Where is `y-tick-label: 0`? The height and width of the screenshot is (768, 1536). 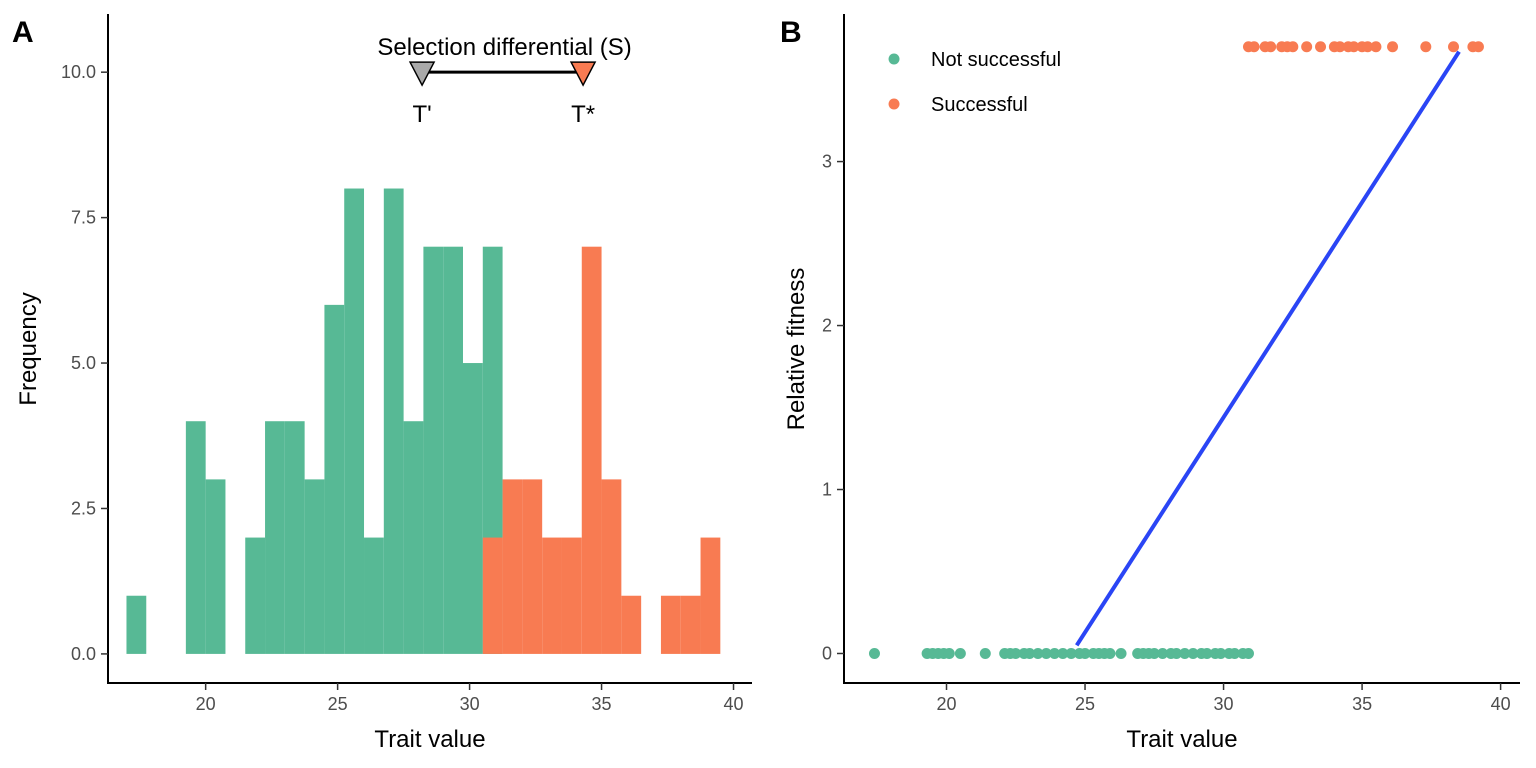
y-tick-label: 0 is located at coordinates (827, 653).